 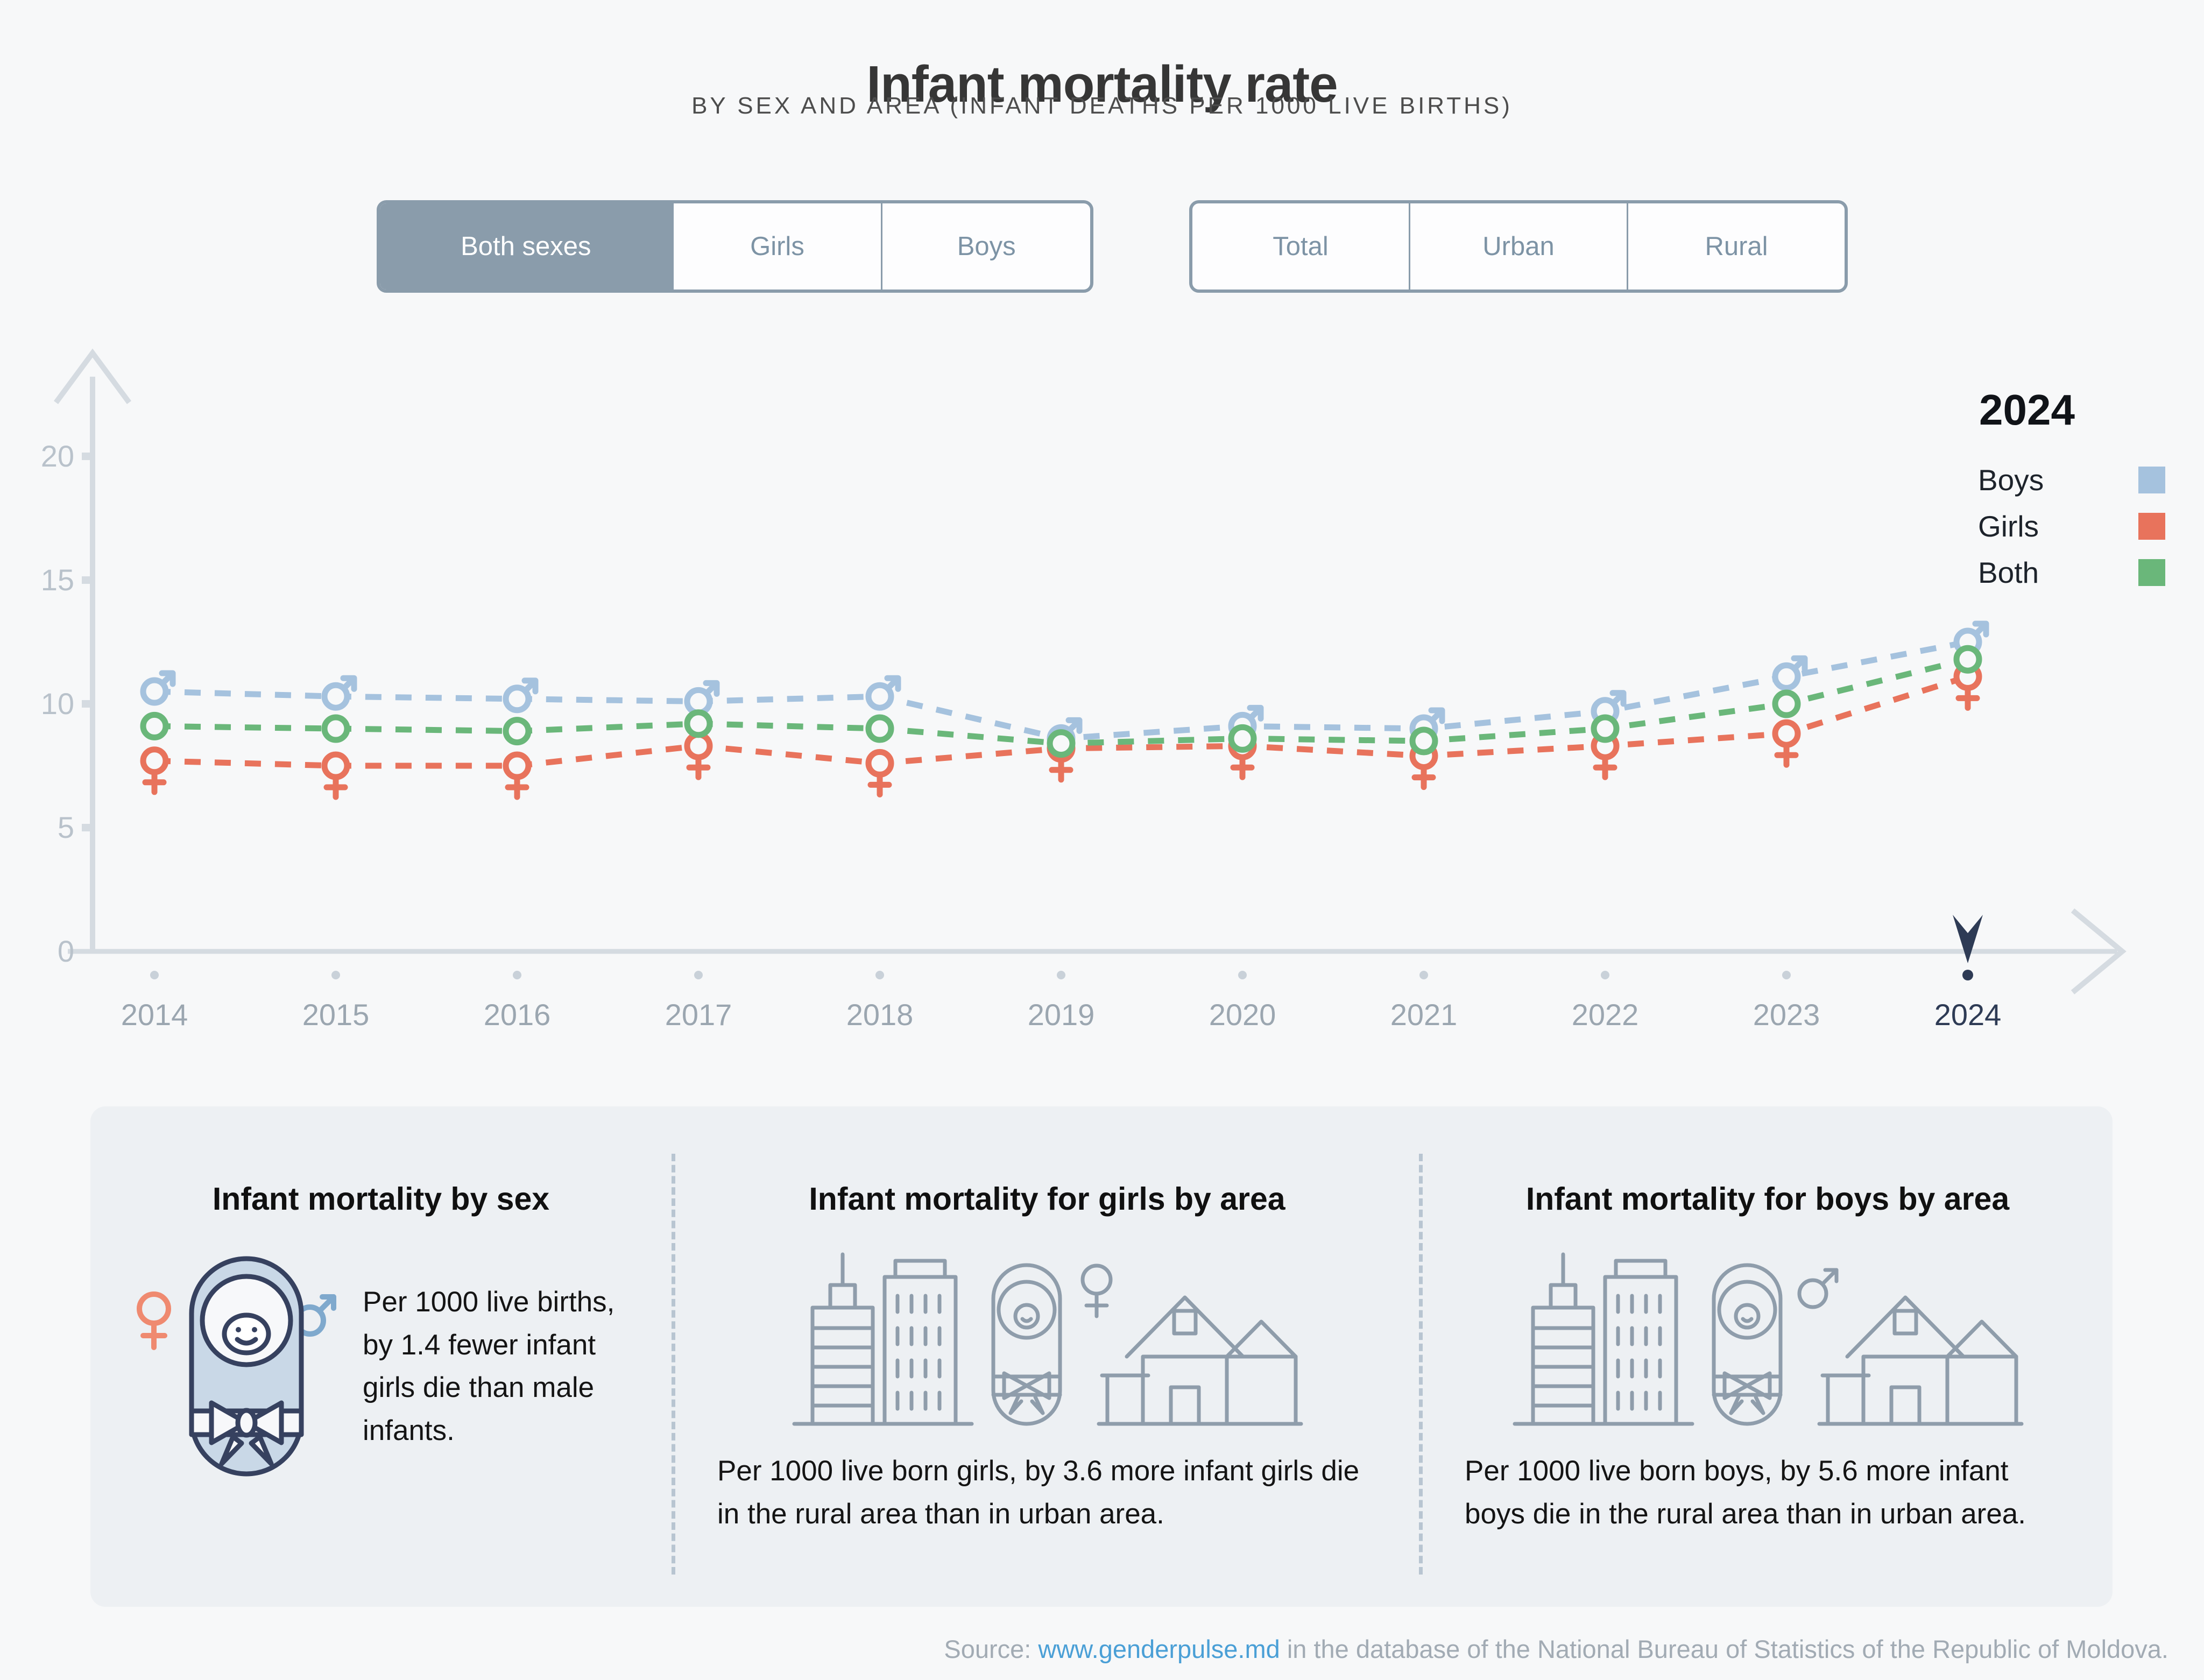 What do you see at coordinates (154, 1015) in the screenshot?
I see `x-axis-year-label: 2014` at bounding box center [154, 1015].